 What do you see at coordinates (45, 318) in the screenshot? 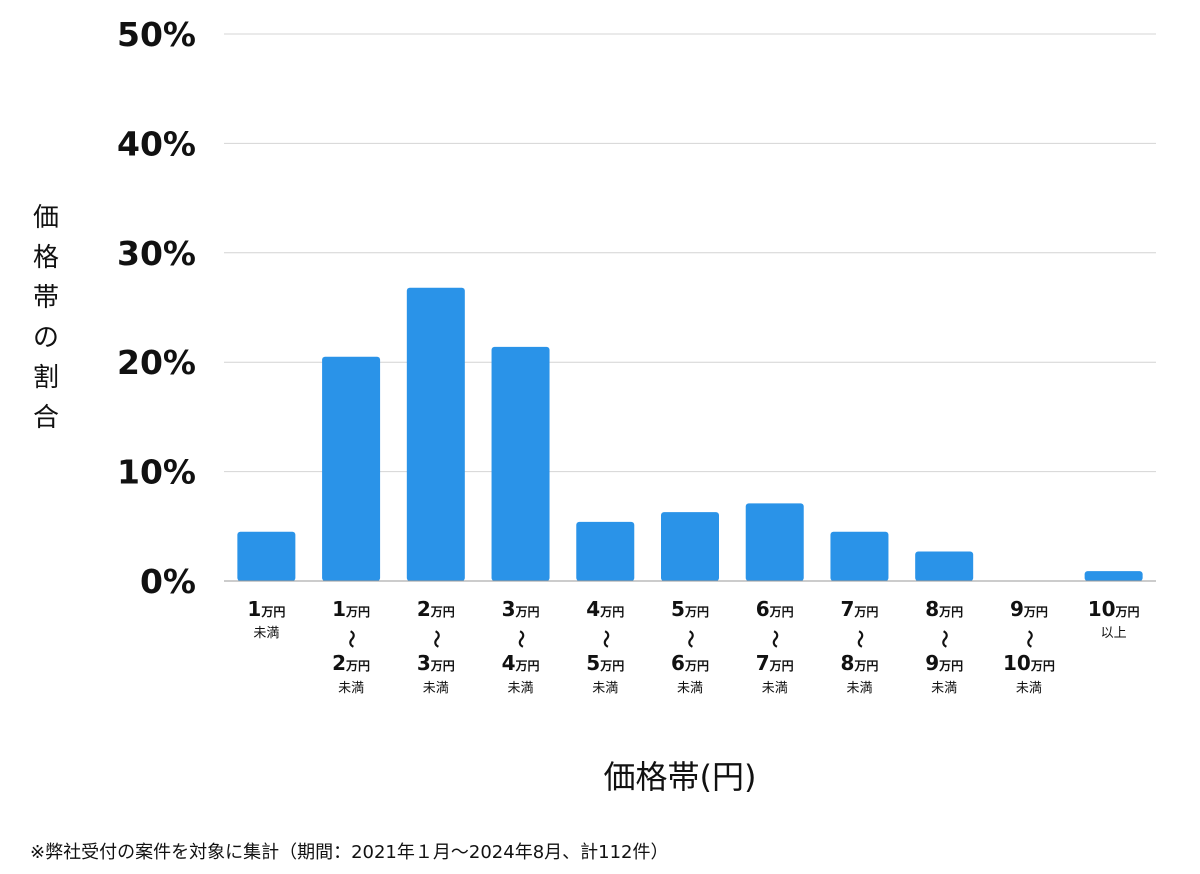
I see `y-axis-label: 価 格 帯 の 割 合` at bounding box center [45, 318].